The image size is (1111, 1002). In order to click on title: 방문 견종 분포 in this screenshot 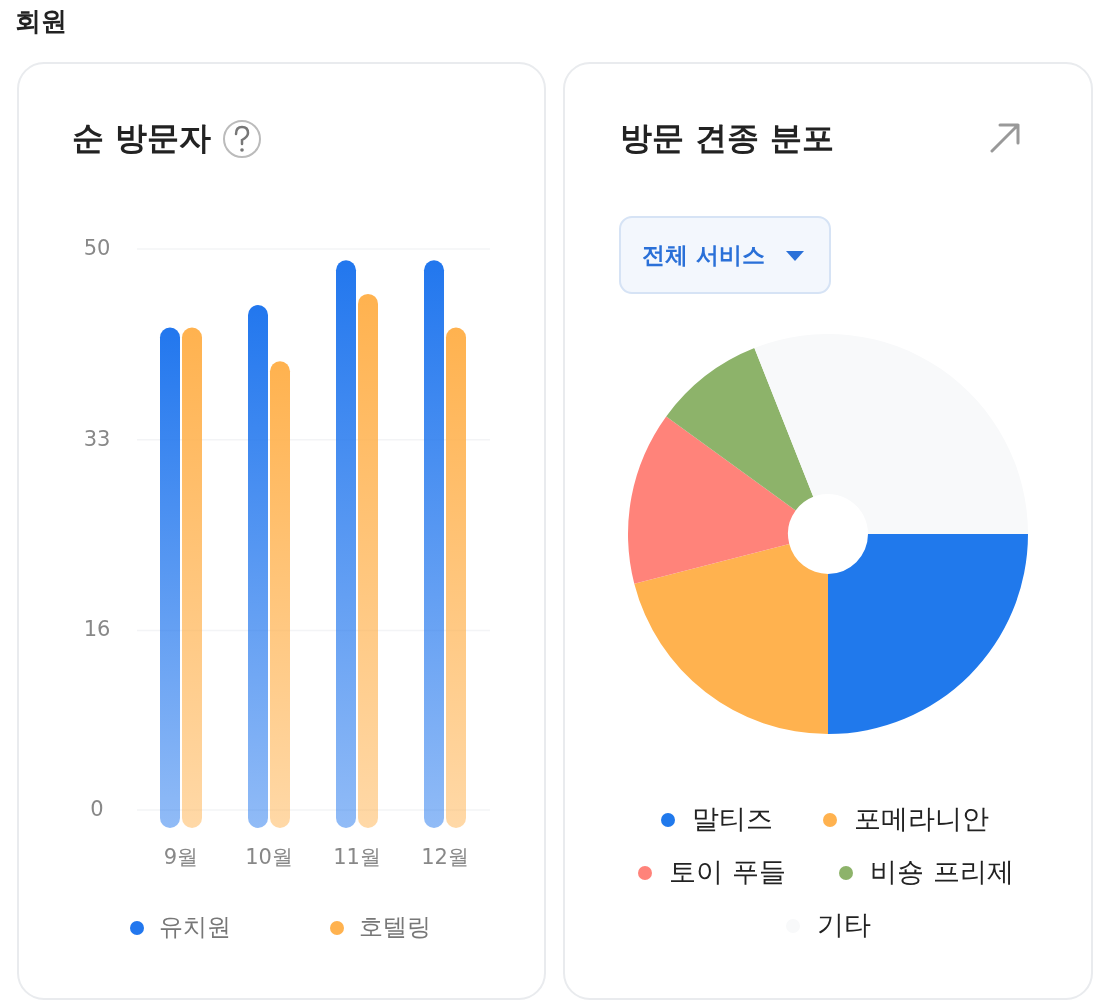, I will do `click(727, 138)`.